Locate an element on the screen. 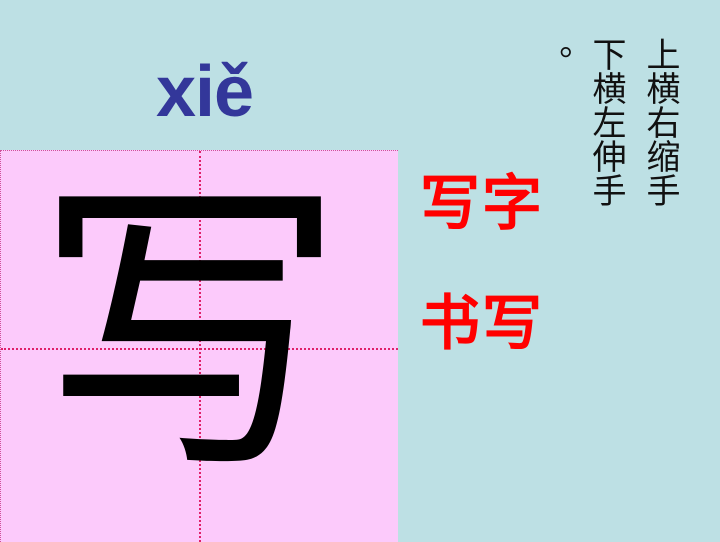  pinyin-label: xiě is located at coordinates (205, 92).